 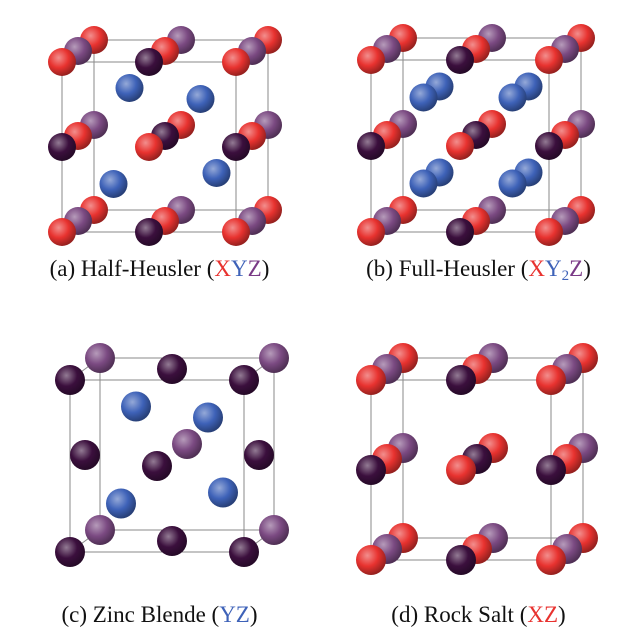 I want to click on caption-prefix: (d) Rock Salt (, so click(x=459, y=614).